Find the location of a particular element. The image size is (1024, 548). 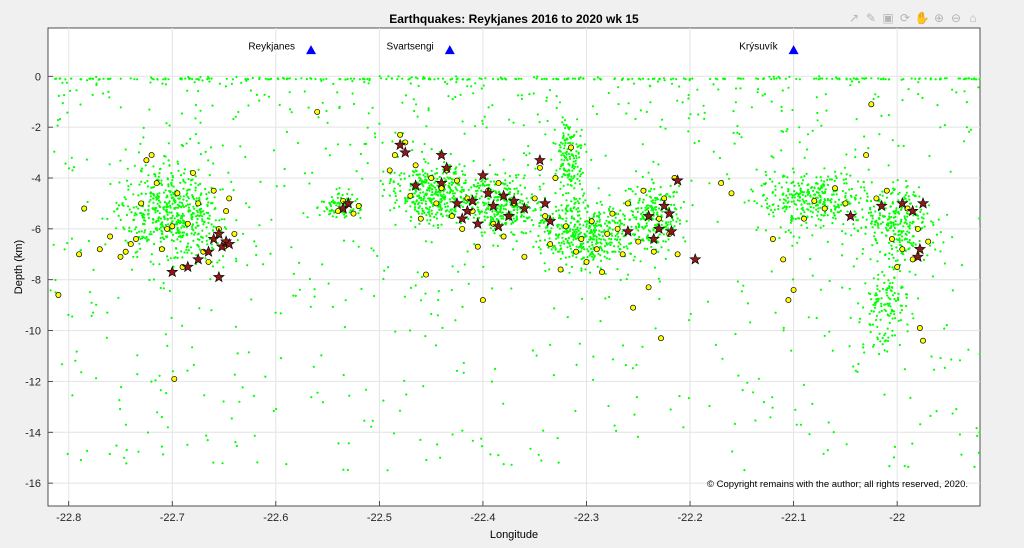

y-tick-label: -12 is located at coordinates (33, 382).